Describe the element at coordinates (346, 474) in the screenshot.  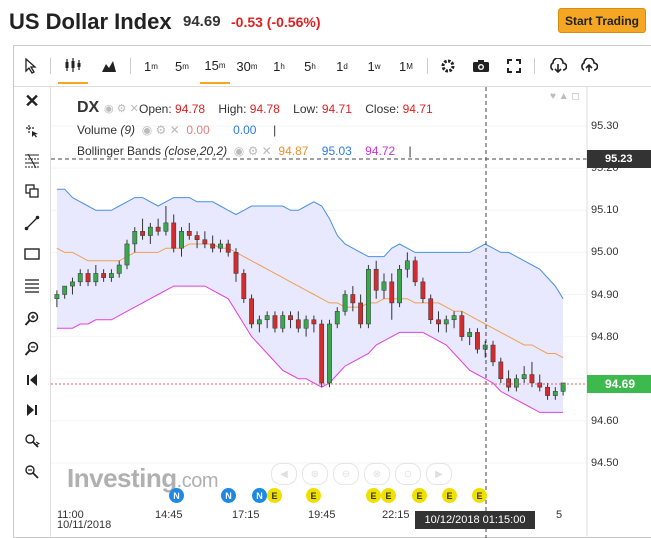
I see `chart-zoom-out-icon: ⊖` at that location.